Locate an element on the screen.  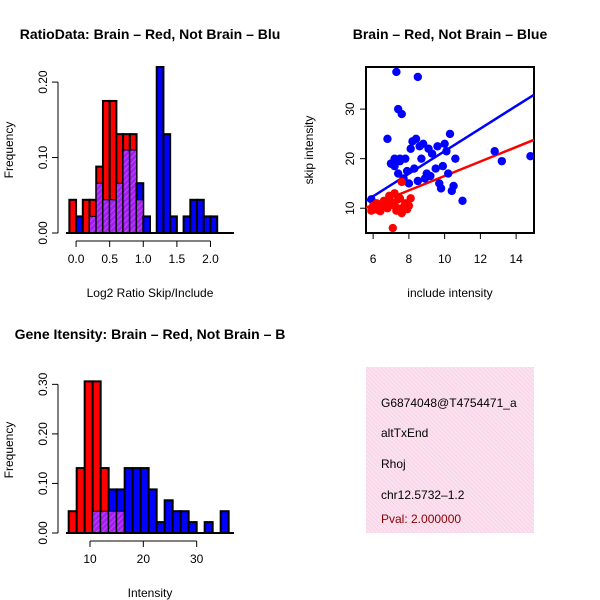
ratio-y-axis-label: Frequency is located at coordinates (9, 150).